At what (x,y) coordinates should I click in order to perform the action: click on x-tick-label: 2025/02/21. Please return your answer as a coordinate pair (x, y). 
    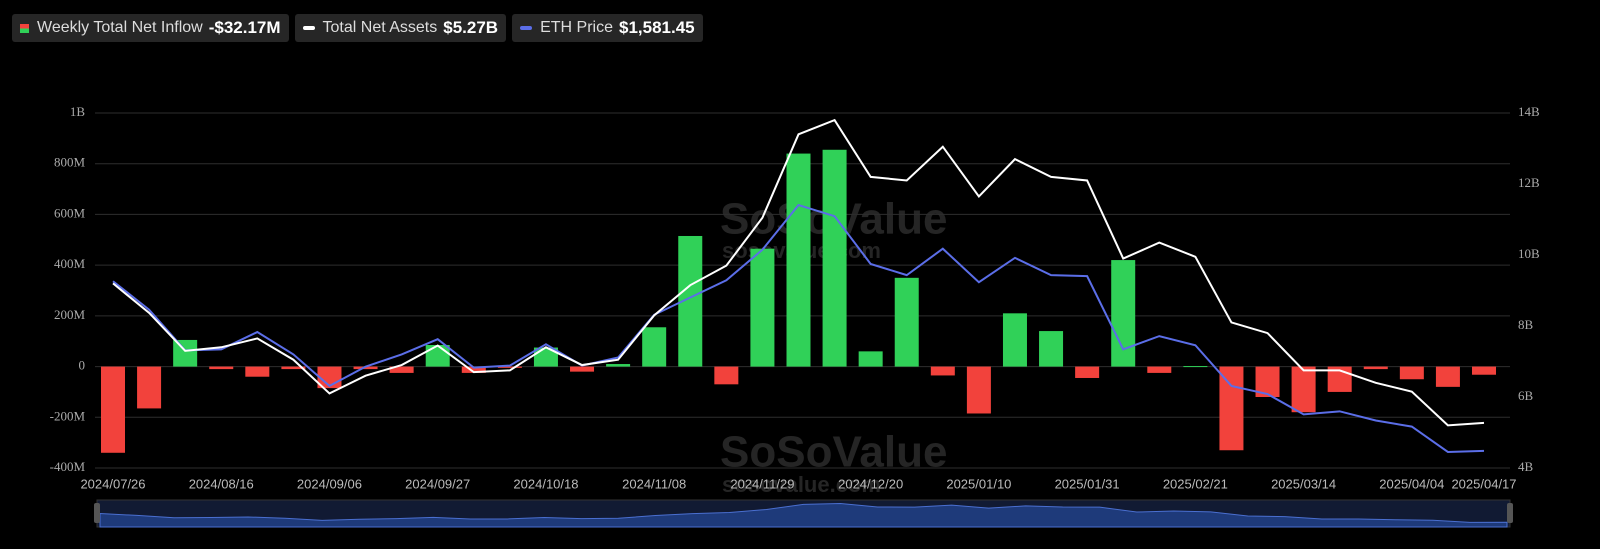
    Looking at the image, I should click on (1195, 483).